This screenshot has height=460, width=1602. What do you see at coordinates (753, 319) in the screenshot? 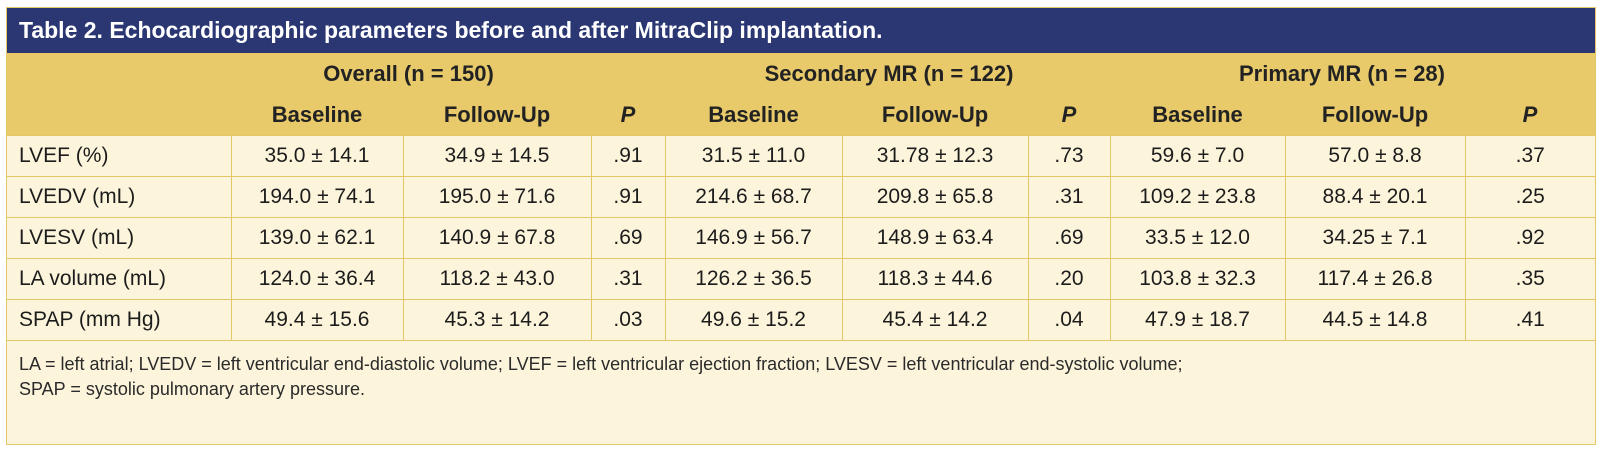
I see `value-cell: 49.6 ± 15.2` at bounding box center [753, 319].